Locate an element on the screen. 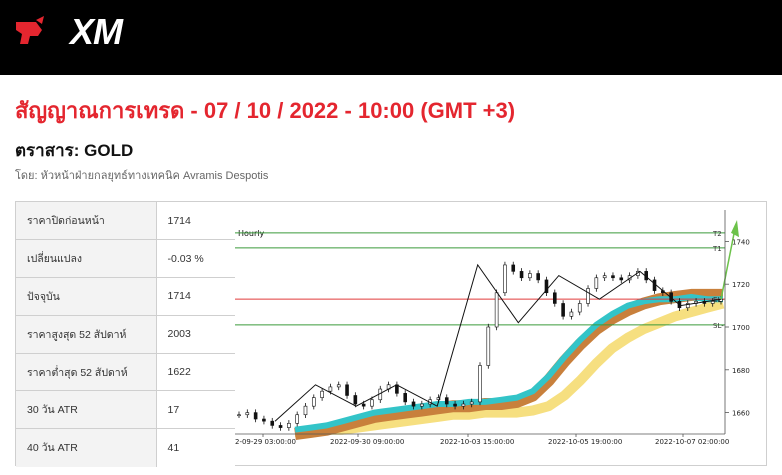 This screenshot has height=475, width=782. stats-label: เปลี่ยนแปลง is located at coordinates (86, 259).